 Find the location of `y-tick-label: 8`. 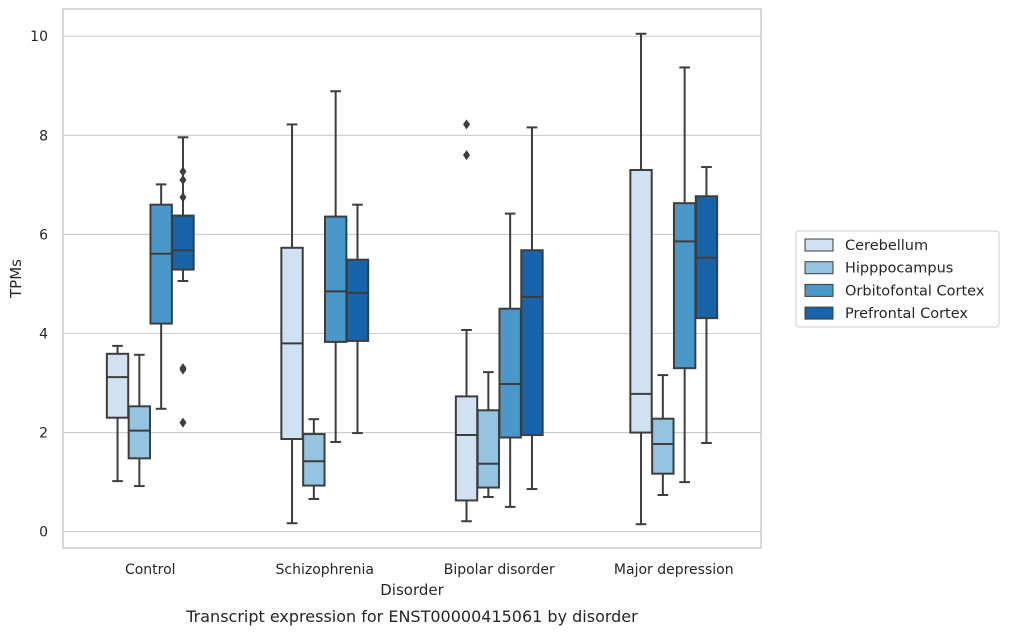

y-tick-label: 8 is located at coordinates (43, 136).